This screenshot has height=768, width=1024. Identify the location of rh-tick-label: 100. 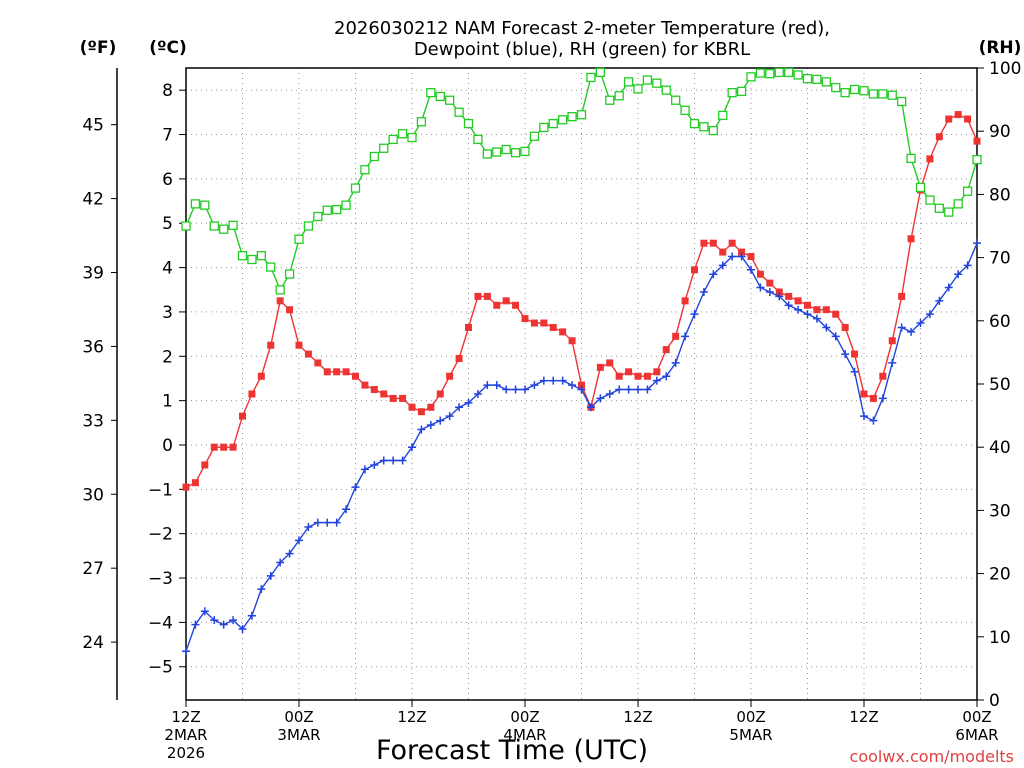
(1005, 69).